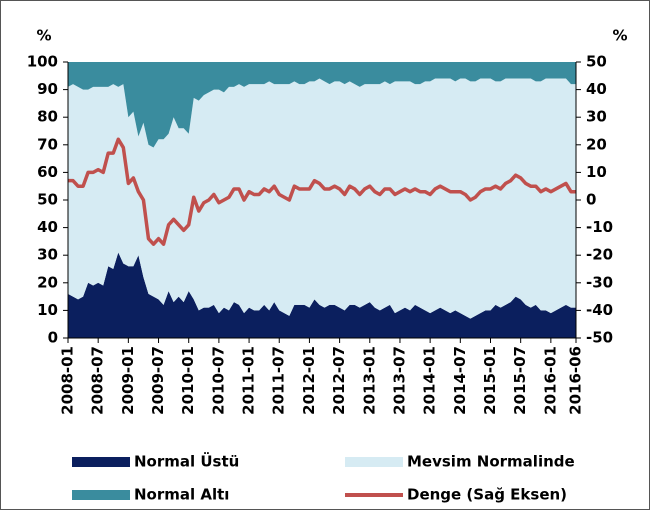 Image resolution: width=650 pixels, height=514 pixels. What do you see at coordinates (576, 380) in the screenshot?
I see `x-tick-label: 2016-06` at bounding box center [576, 380].